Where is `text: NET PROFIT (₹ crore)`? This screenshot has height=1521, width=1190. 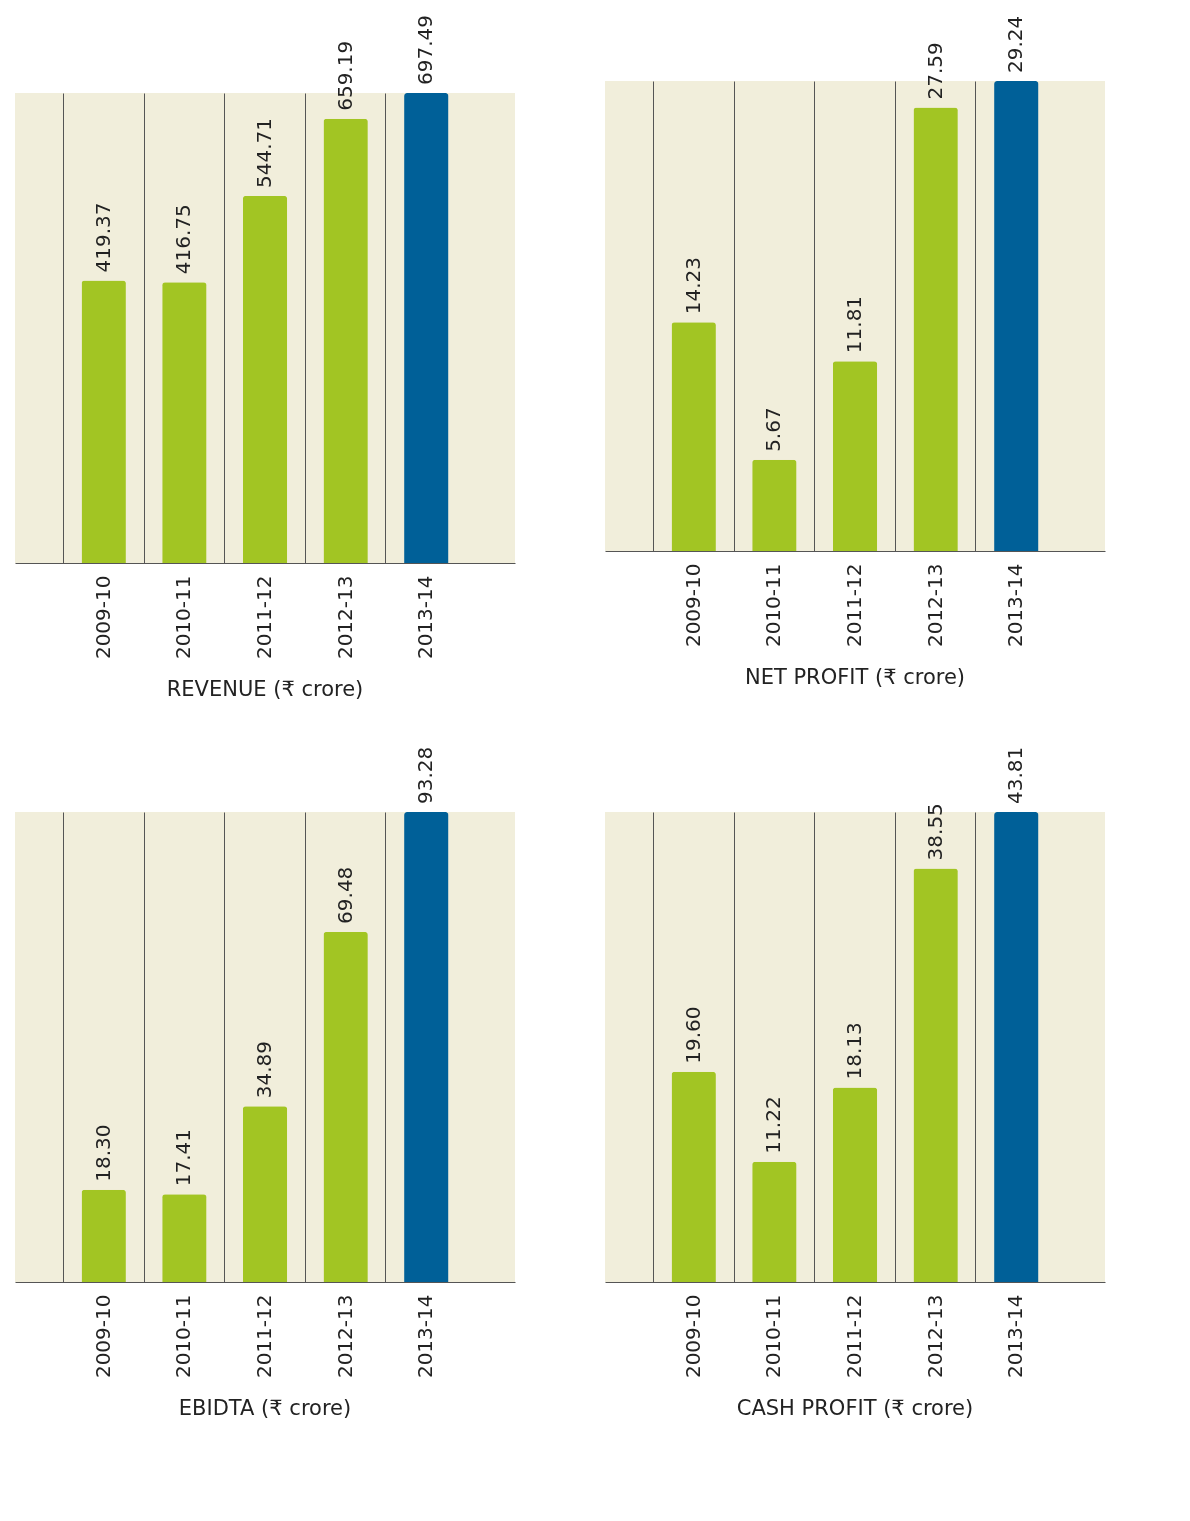
text: NET PROFIT (₹ crore) is located at coordinates (855, 676).